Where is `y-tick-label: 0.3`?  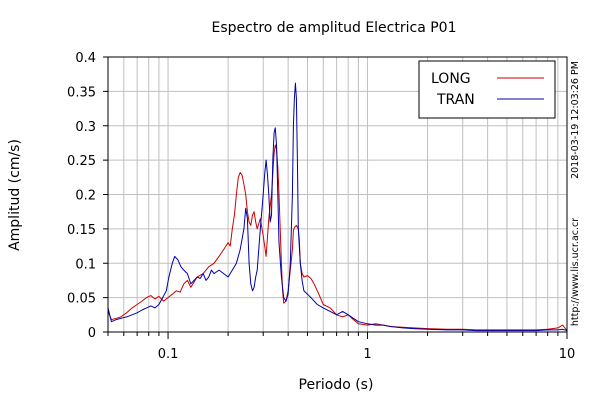
y-tick-label: 0.3 is located at coordinates (85, 127).